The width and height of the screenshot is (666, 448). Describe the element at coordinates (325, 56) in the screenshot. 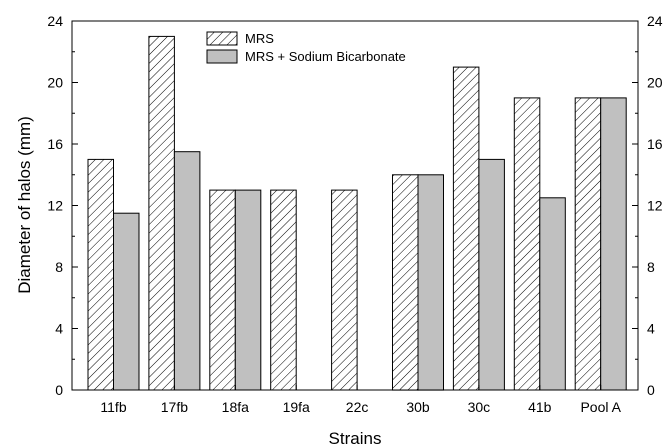

I see `legend-label-mrs-sodium-bicarbonate: MRS + Sodium Bicarbonate` at that location.